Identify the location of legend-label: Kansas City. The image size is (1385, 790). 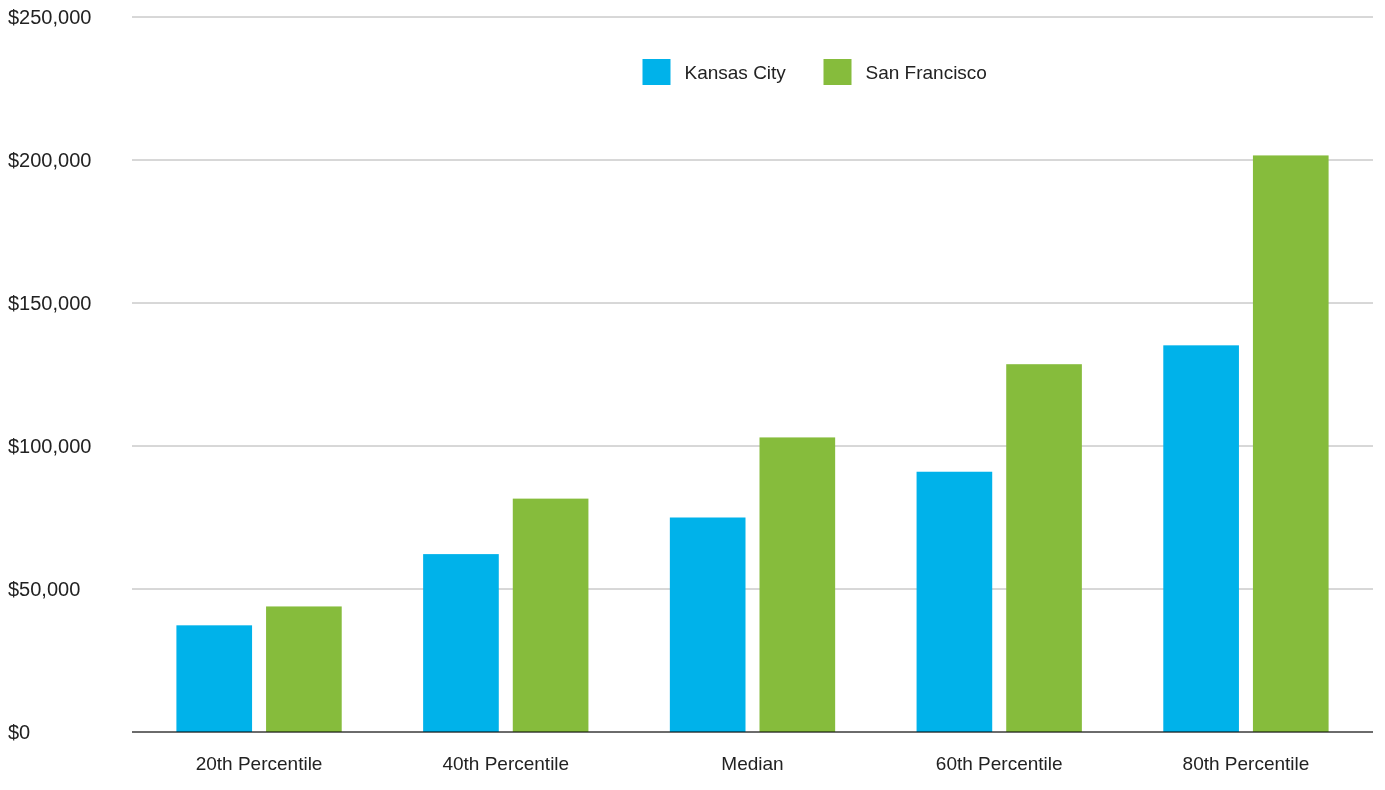
(735, 72).